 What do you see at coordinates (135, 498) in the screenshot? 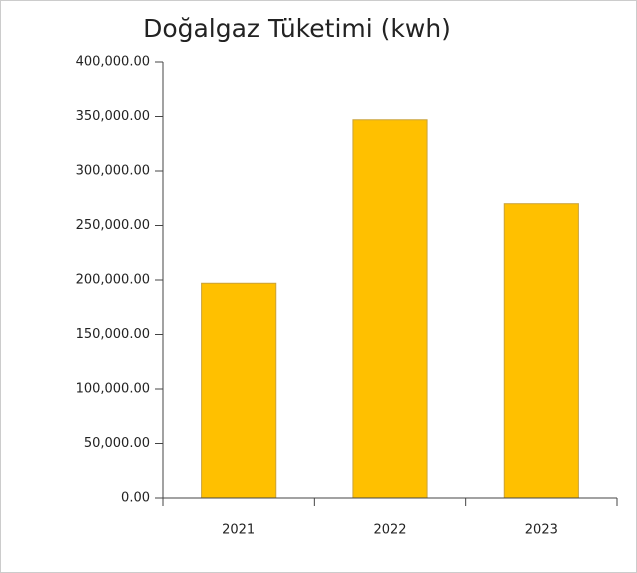
I see `y-tick-label: 0.00` at bounding box center [135, 498].